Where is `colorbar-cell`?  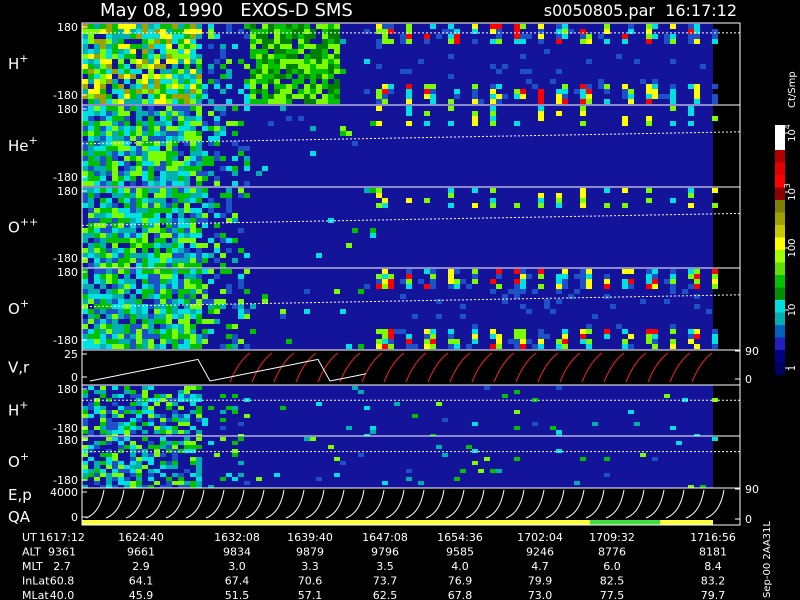 colorbar-cell is located at coordinates (780, 343).